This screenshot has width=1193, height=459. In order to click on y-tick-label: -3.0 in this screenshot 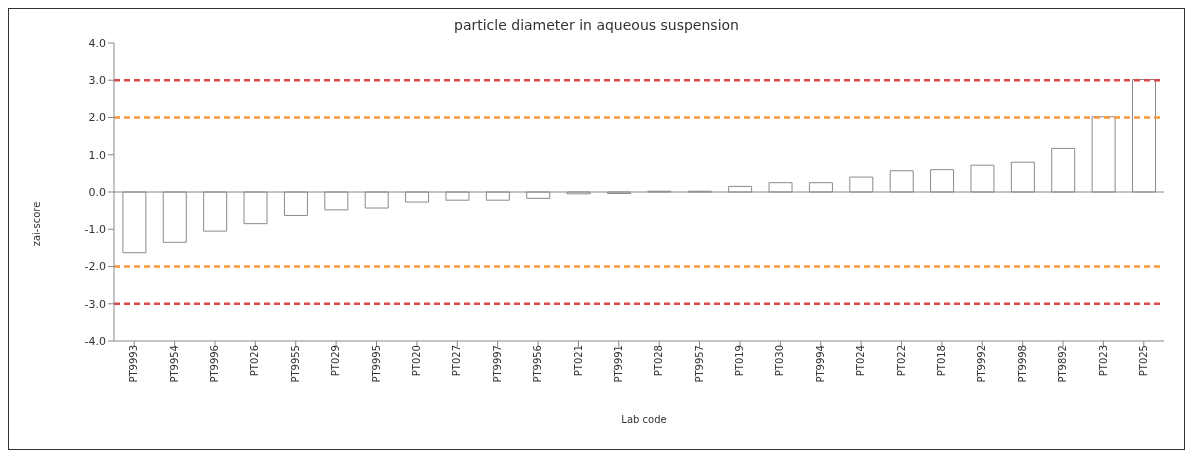, I will do `click(95, 304)`.